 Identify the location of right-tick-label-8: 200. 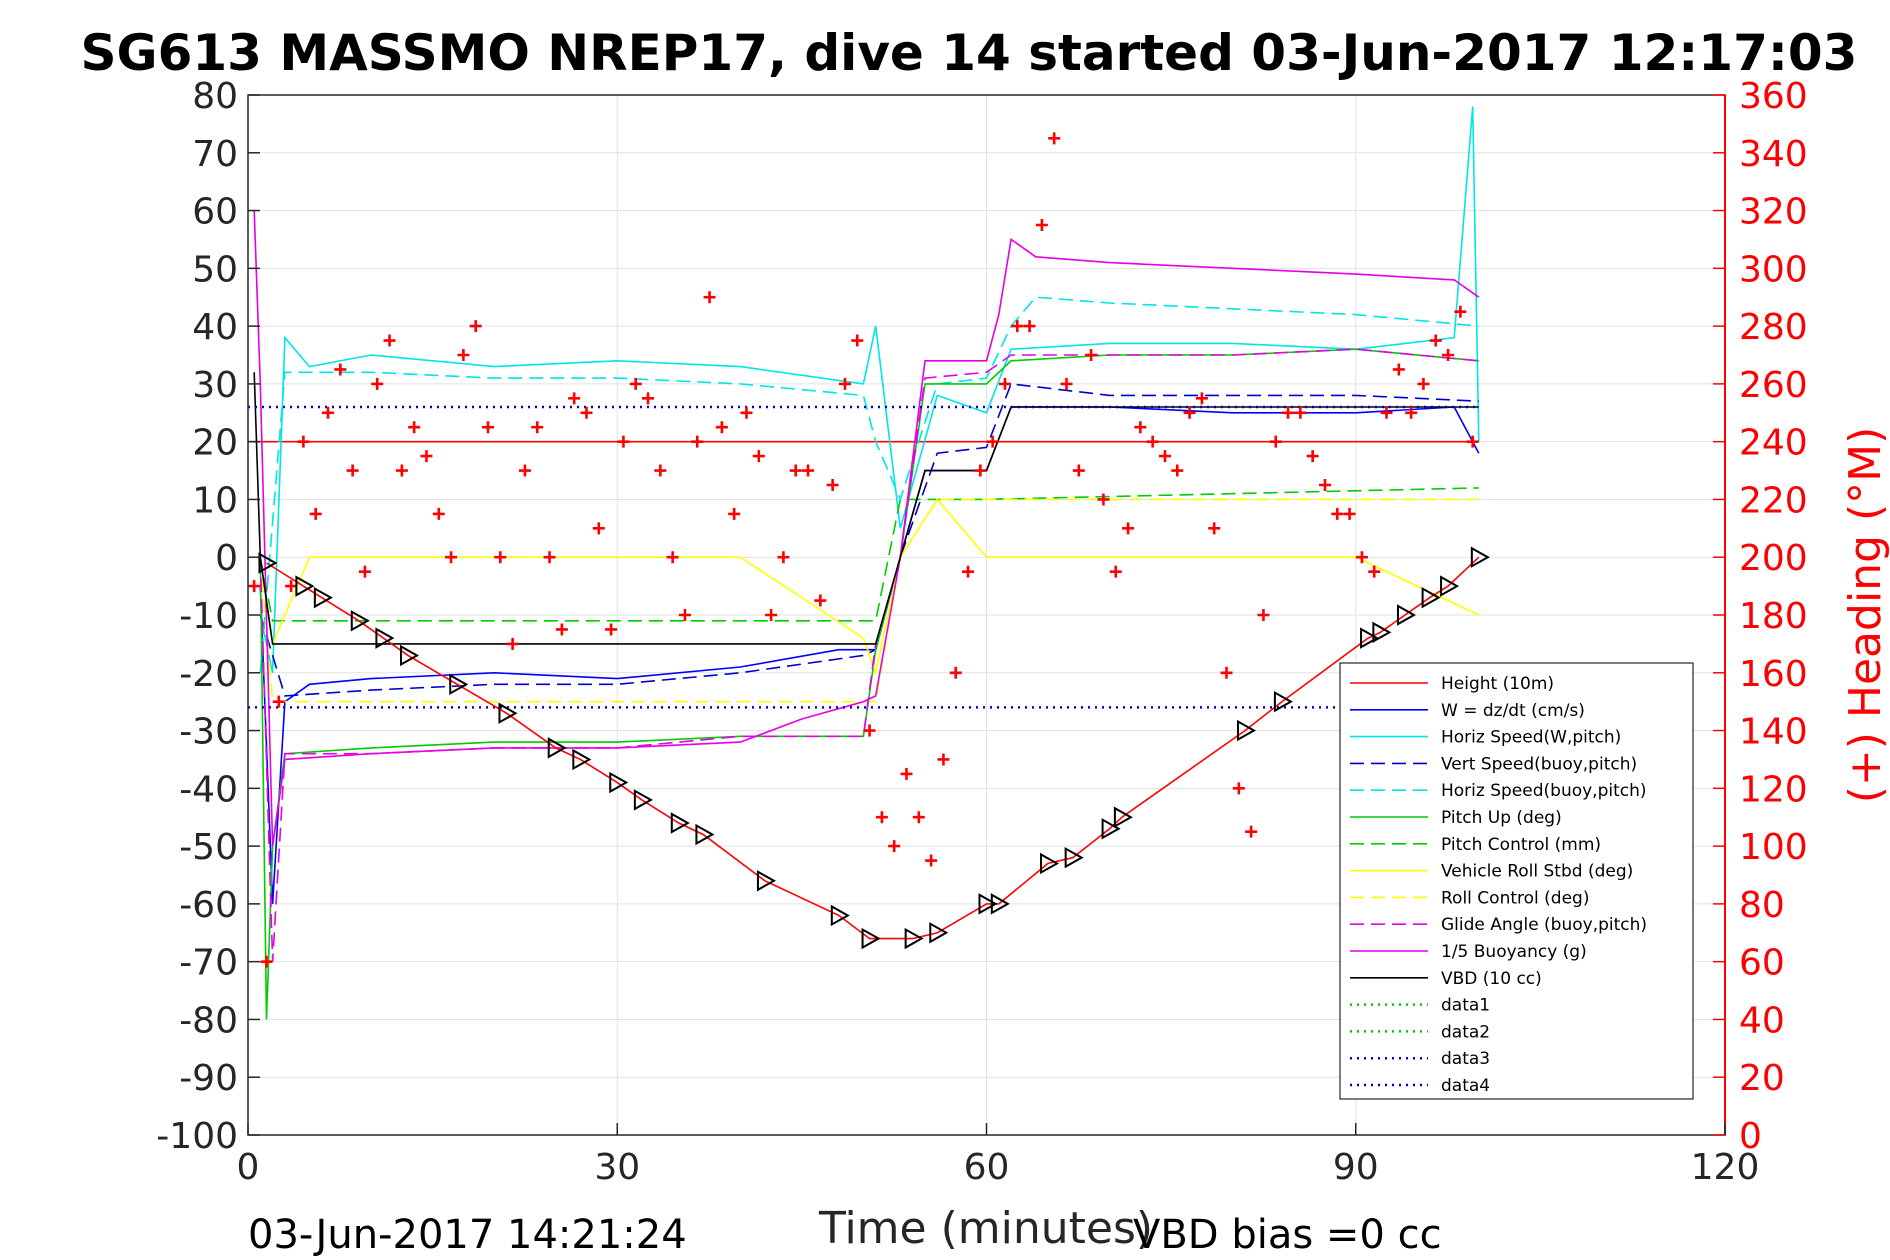
(1773, 558).